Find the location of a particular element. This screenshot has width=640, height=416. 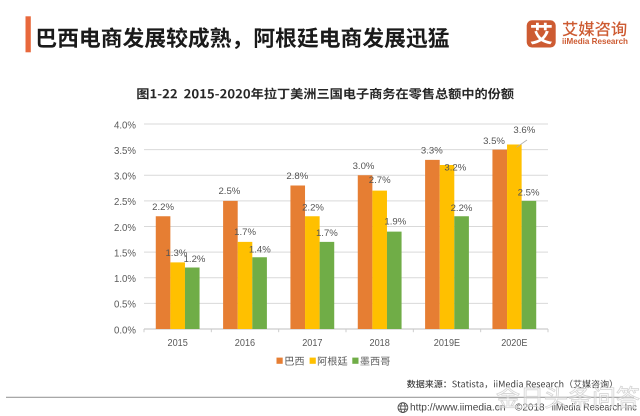

svg-text: 2.0% is located at coordinates (125, 228).